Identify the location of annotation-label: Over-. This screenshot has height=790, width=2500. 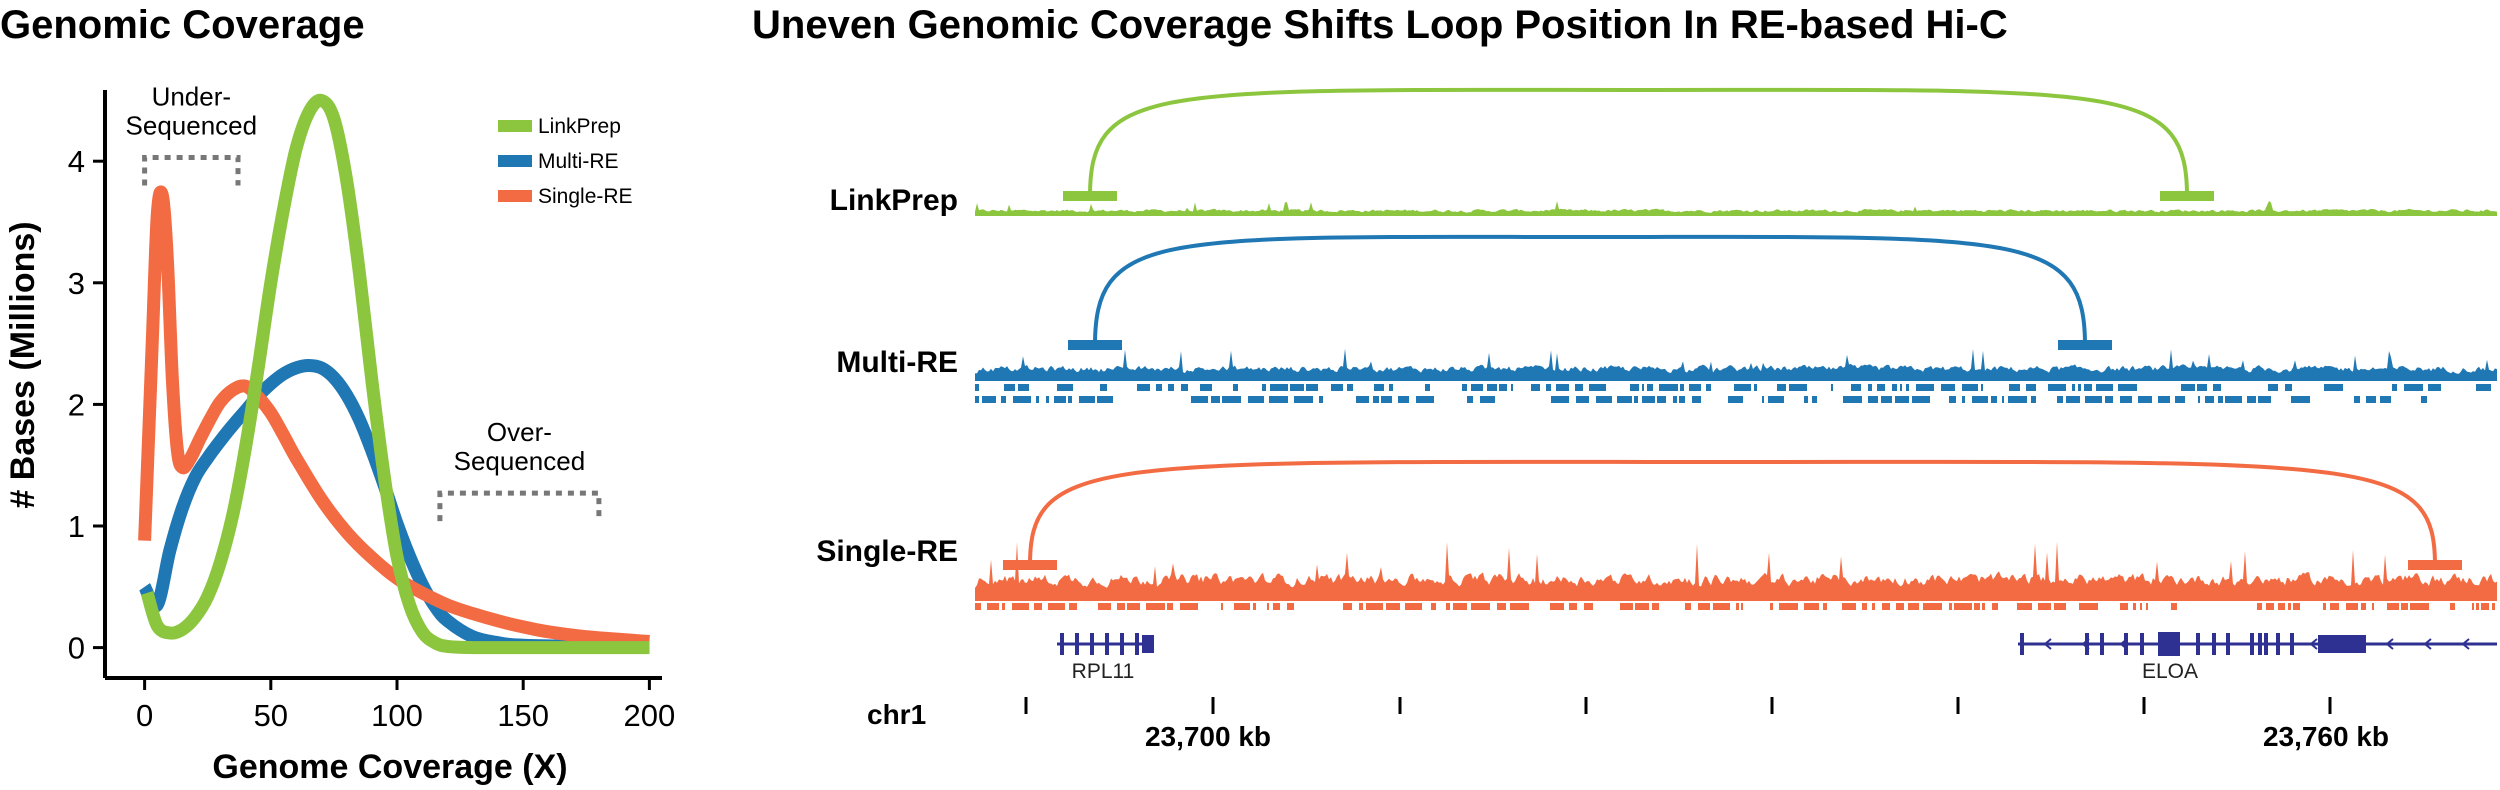
(519, 432).